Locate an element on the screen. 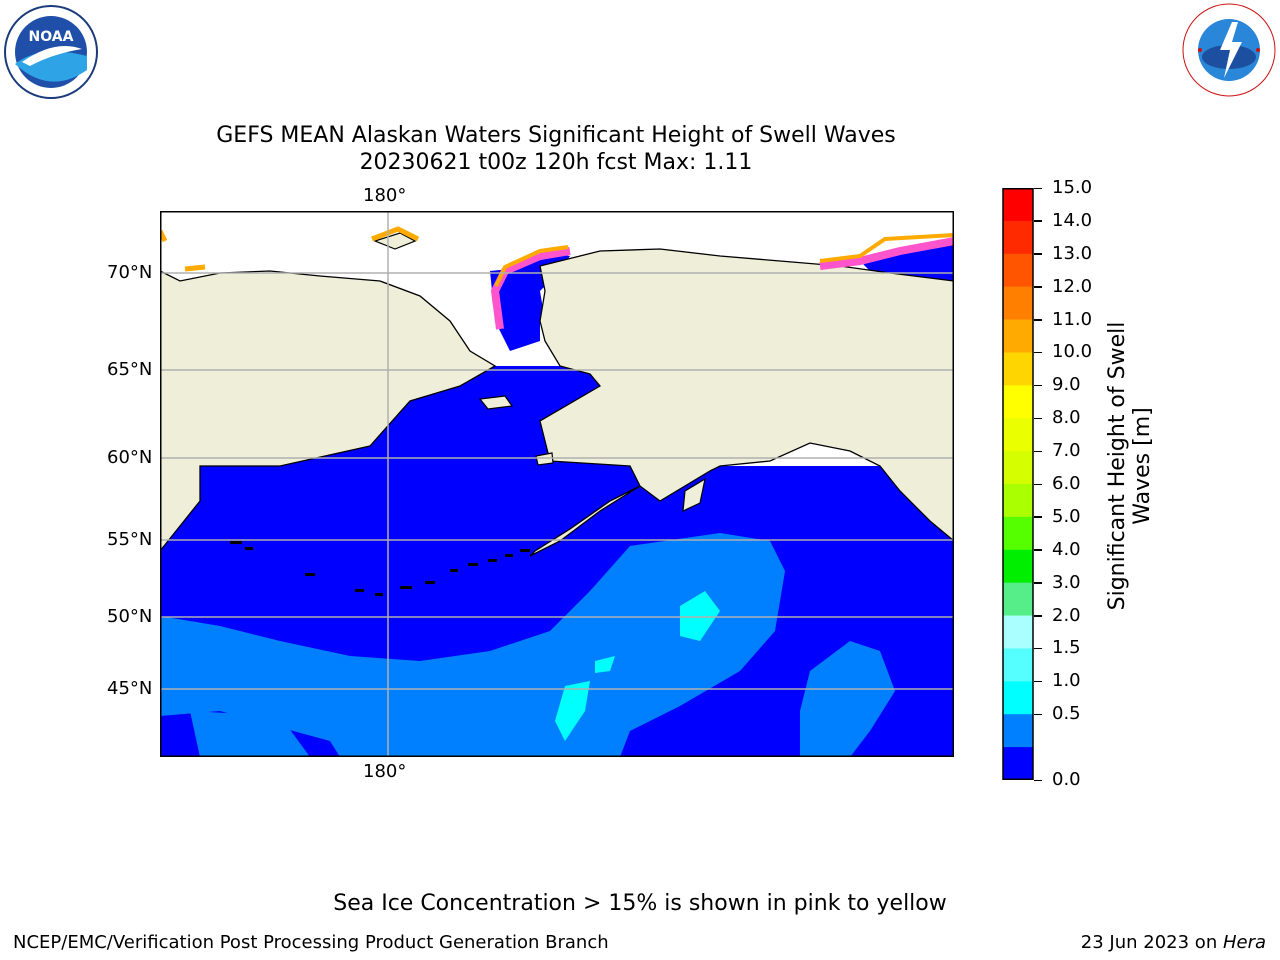 Image resolution: width=1280 pixels, height=960 pixels. lat-label-65: 65°N is located at coordinates (130, 369).